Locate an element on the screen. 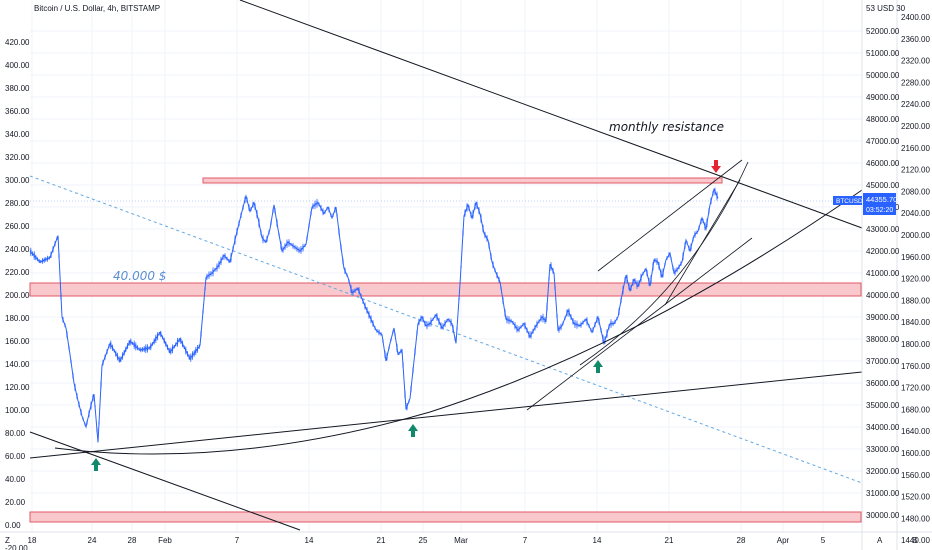 Image resolution: width=932 pixels, height=550 pixels. bottom-left-icon: Z is located at coordinates (7, 540).